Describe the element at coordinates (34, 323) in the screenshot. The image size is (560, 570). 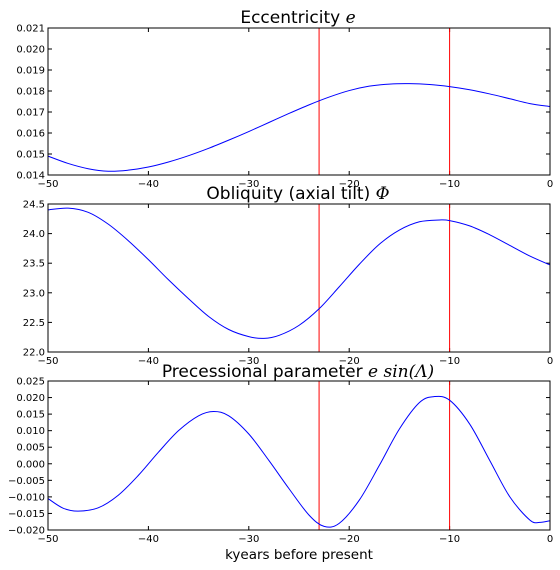
I see `y-tick-label: 22.5` at that location.